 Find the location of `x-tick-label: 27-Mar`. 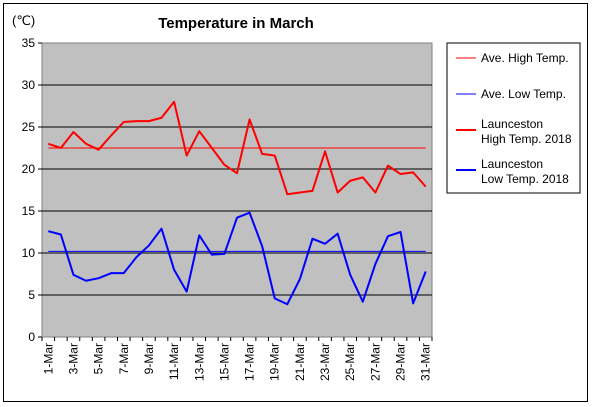

x-tick-label: 27-Mar is located at coordinates (375, 362).